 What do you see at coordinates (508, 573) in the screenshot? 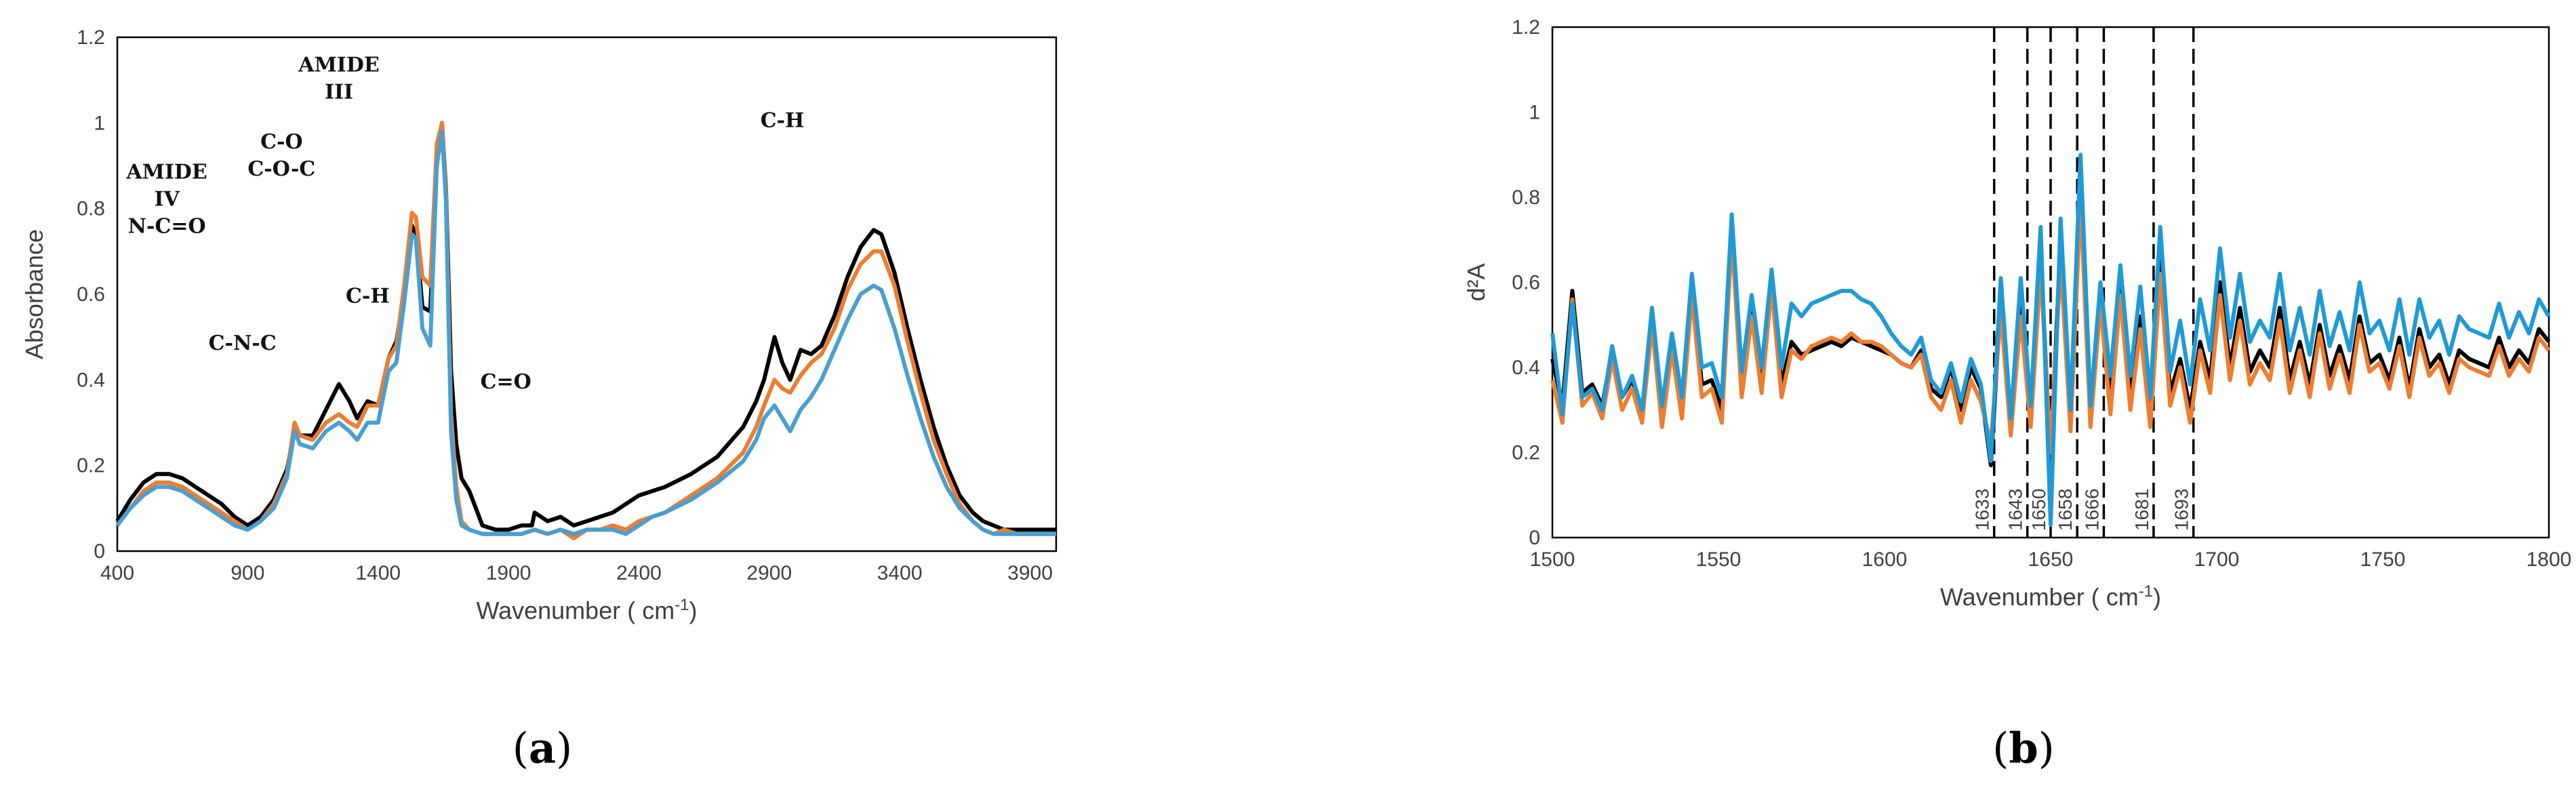
I see `chart-a-x-tick-label: 1900` at bounding box center [508, 573].